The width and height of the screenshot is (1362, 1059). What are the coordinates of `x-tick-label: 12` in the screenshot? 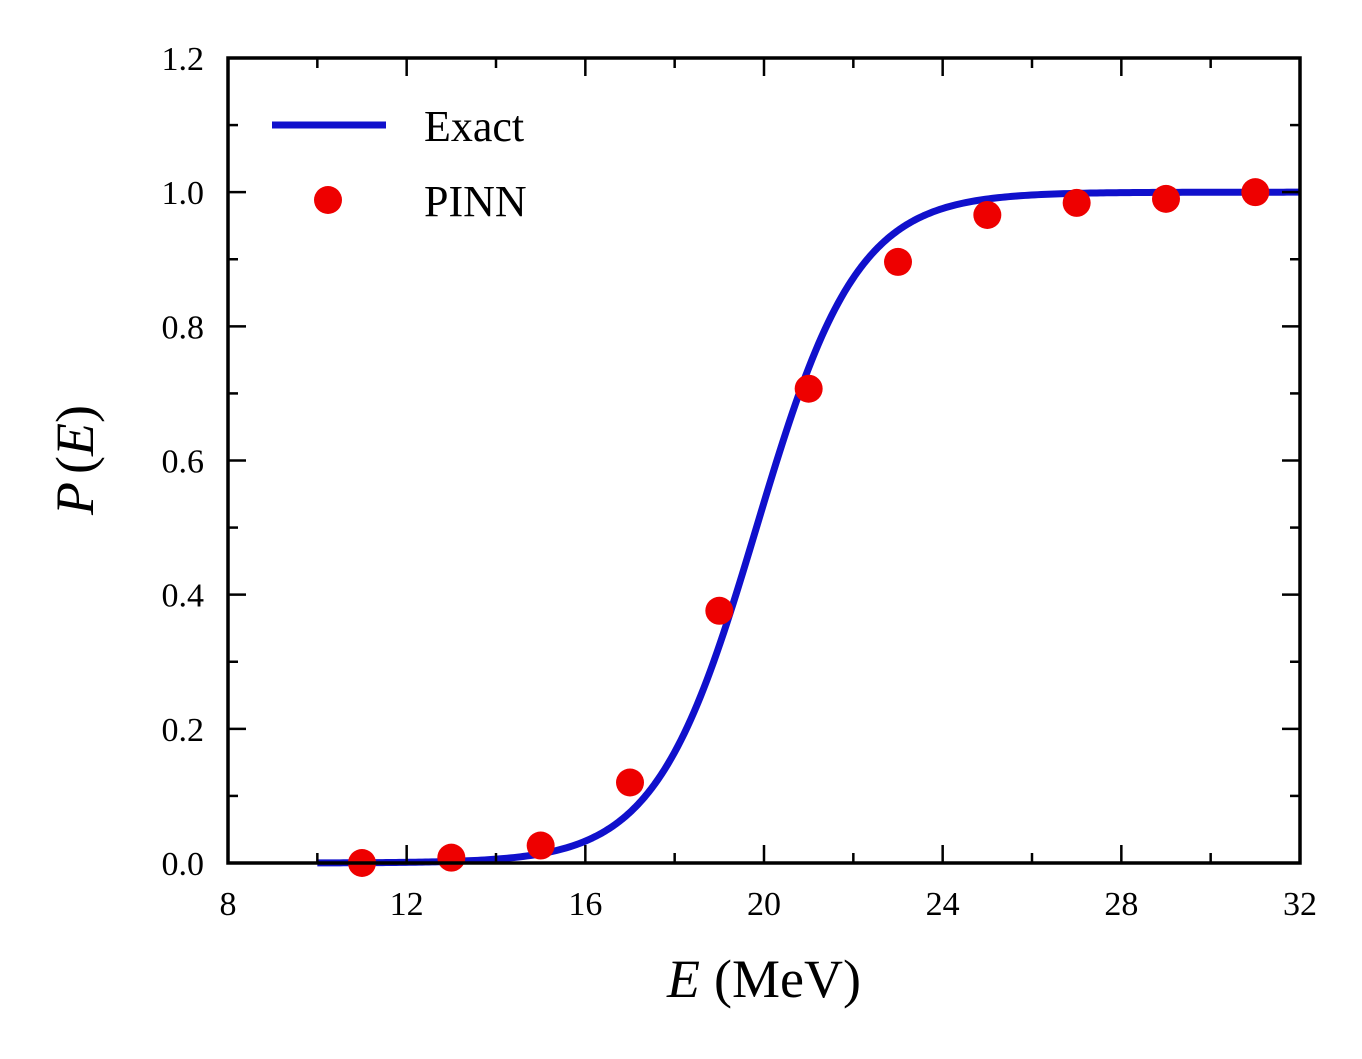 It's located at (407, 904).